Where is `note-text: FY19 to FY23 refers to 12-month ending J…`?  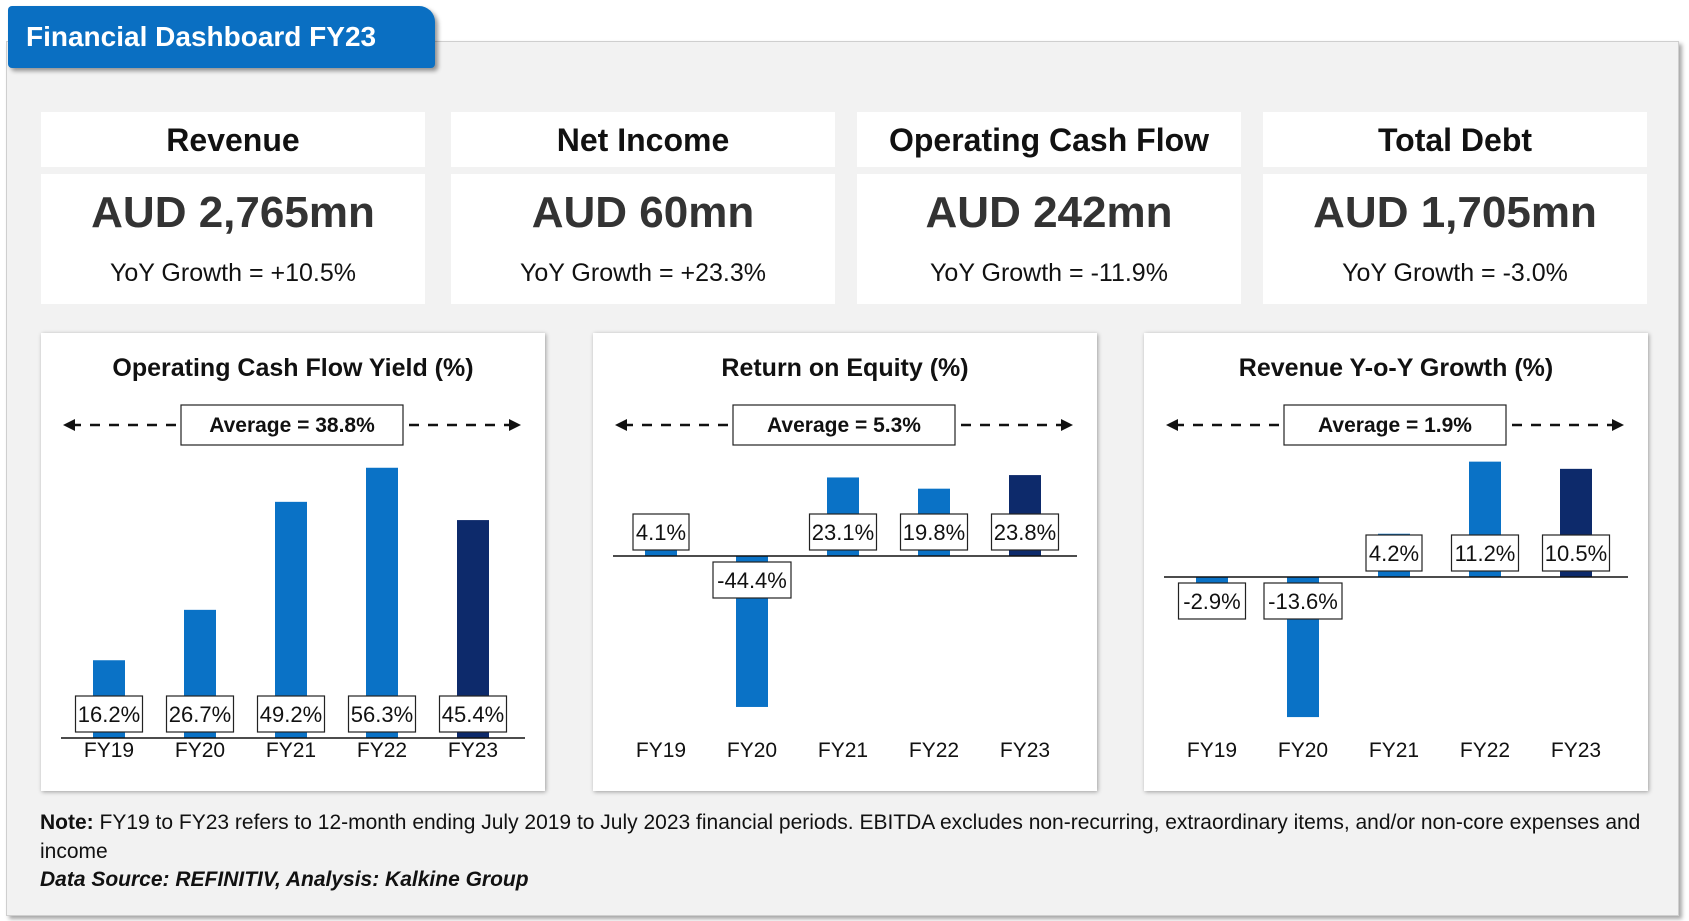 note-text: FY19 to FY23 refers to 12-month ending J… is located at coordinates (840, 837).